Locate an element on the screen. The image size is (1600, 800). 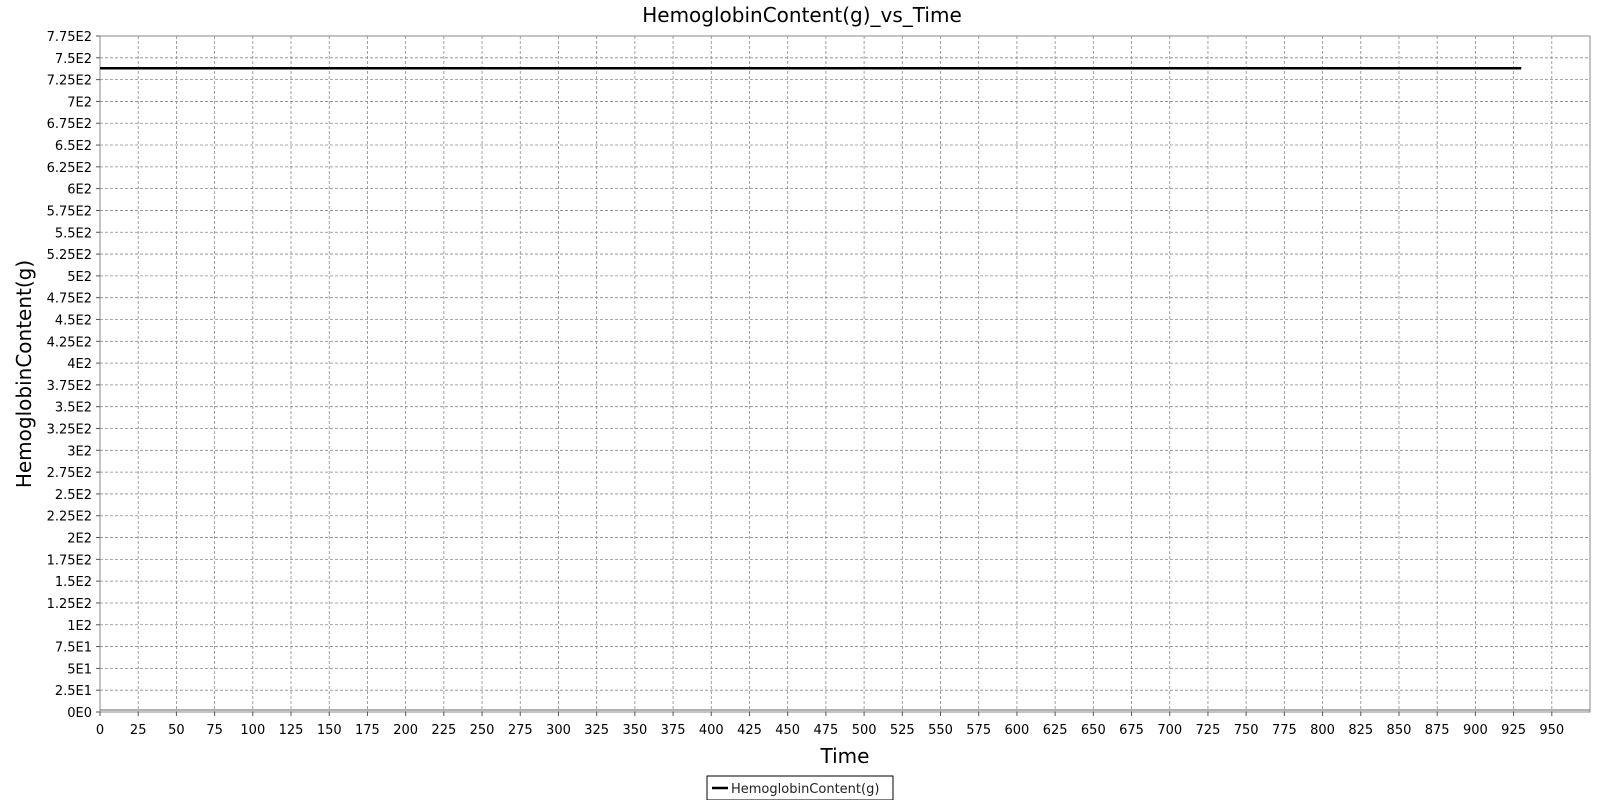
x-tick-label: 125 is located at coordinates (291, 730).